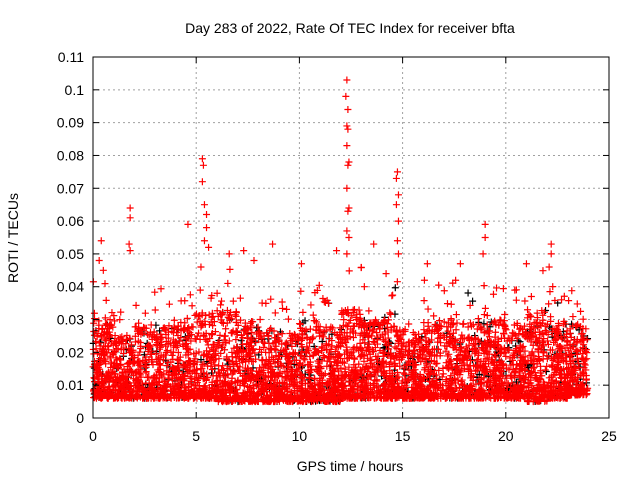  I want to click on y-tick-label: 0.02, so click(70, 352).